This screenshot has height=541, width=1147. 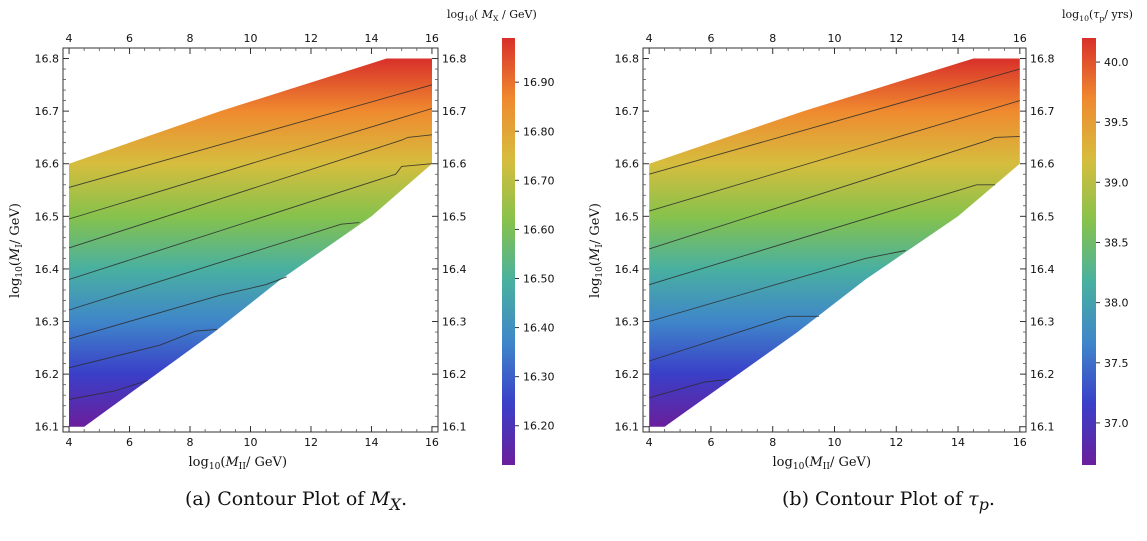 I want to click on caption-b-math-sub: p, so click(x=983, y=504).